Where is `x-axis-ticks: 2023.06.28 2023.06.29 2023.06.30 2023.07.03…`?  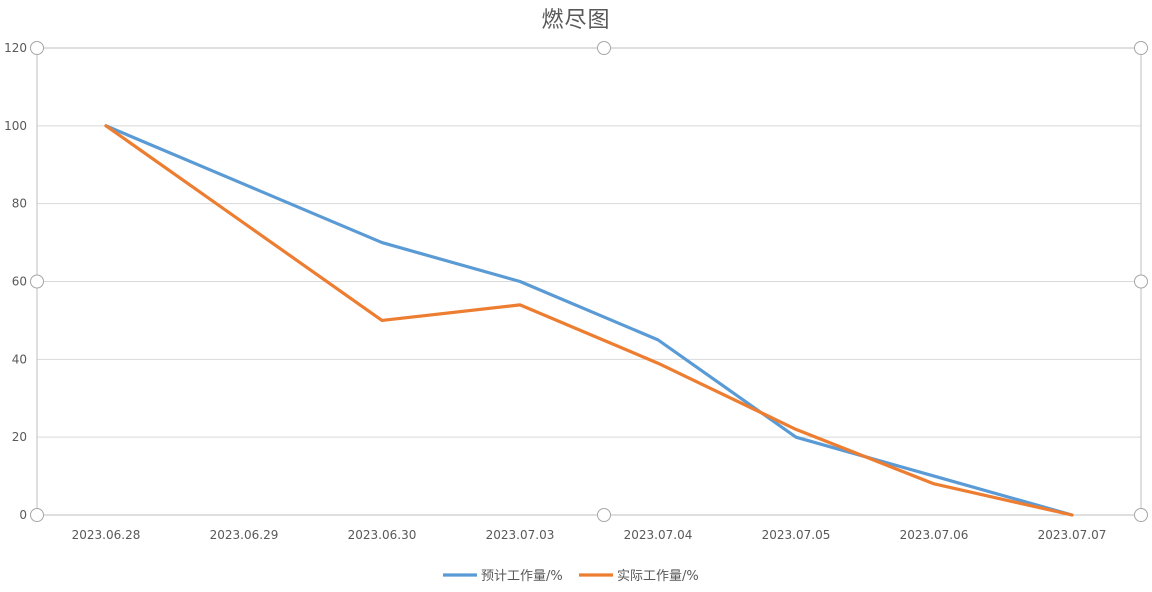 x-axis-ticks: 2023.06.28 2023.06.29 2023.06.30 2023.07.03… is located at coordinates (589, 535).